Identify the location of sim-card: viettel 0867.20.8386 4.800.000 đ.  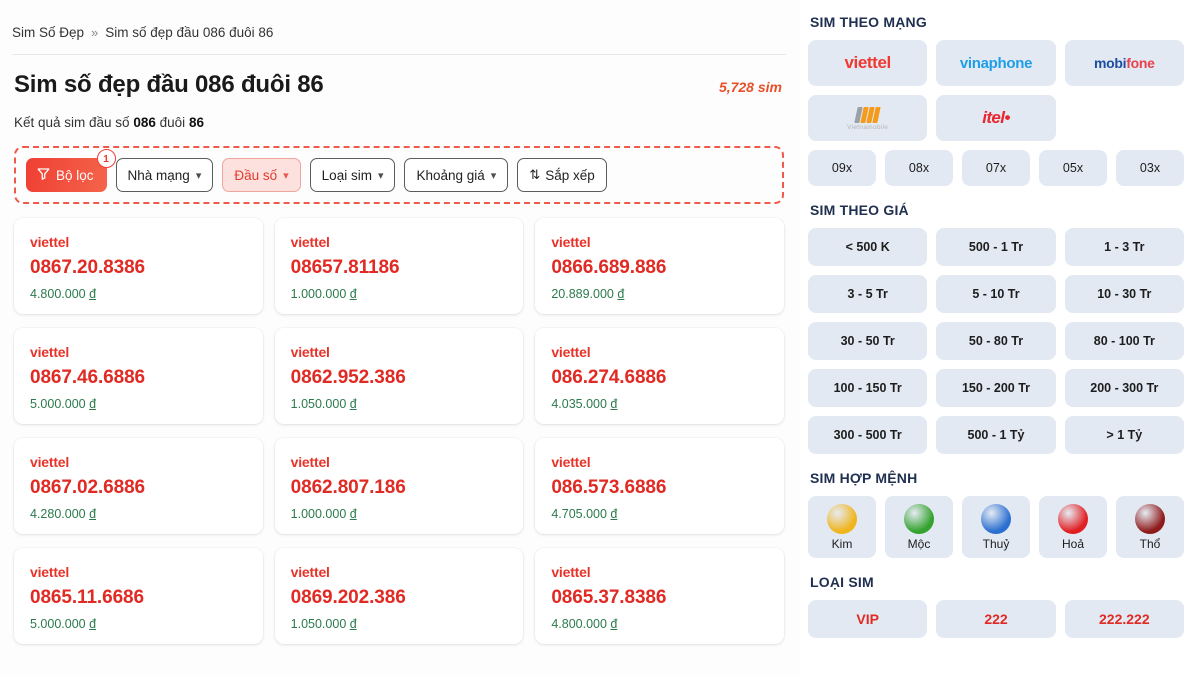
(138, 266).